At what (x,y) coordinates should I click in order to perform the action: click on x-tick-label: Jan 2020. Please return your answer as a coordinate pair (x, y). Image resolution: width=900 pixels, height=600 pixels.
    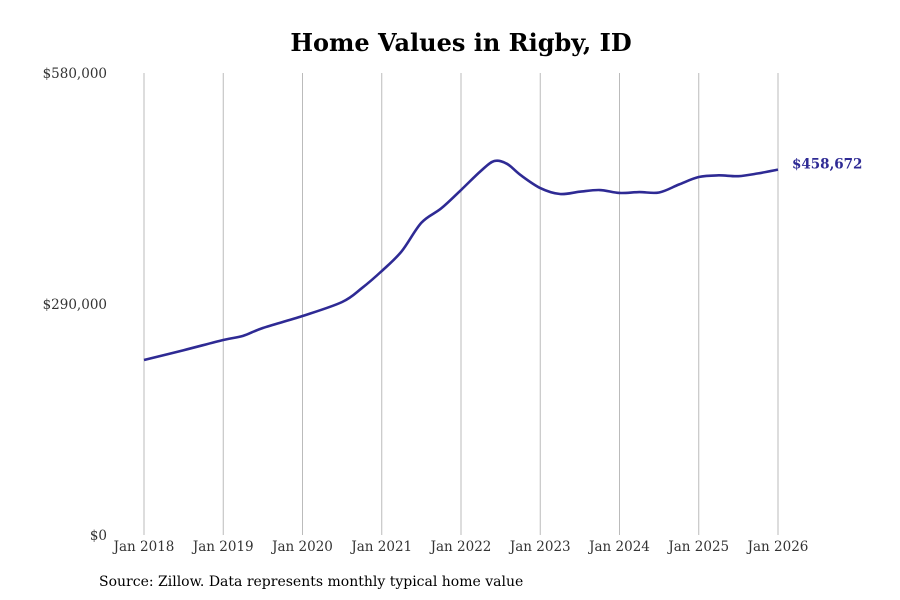
    Looking at the image, I should click on (301, 547).